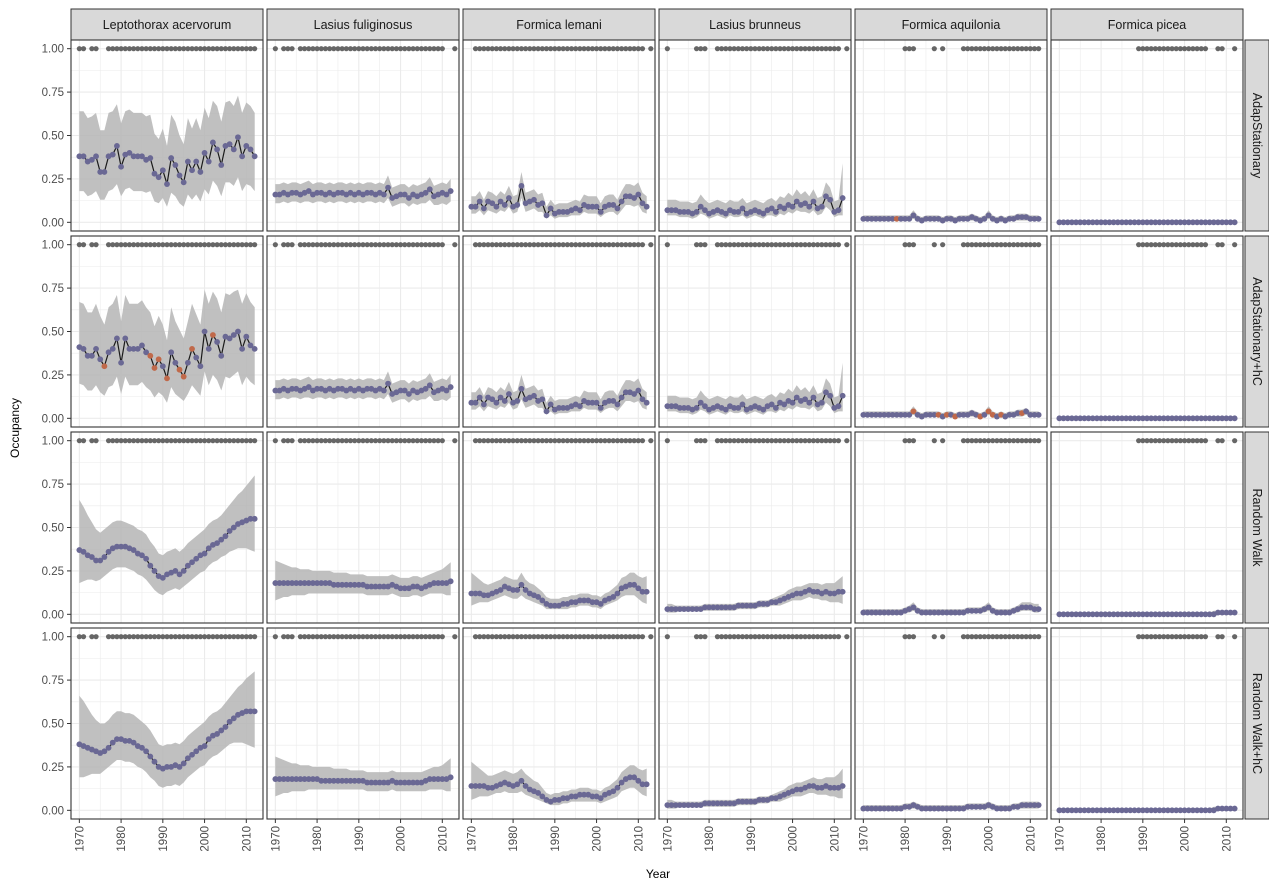  I want to click on strip-background, so click(167, 24).